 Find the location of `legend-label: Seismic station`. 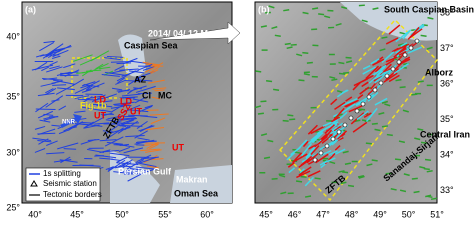

legend-label: Seismic station is located at coordinates (70, 183).